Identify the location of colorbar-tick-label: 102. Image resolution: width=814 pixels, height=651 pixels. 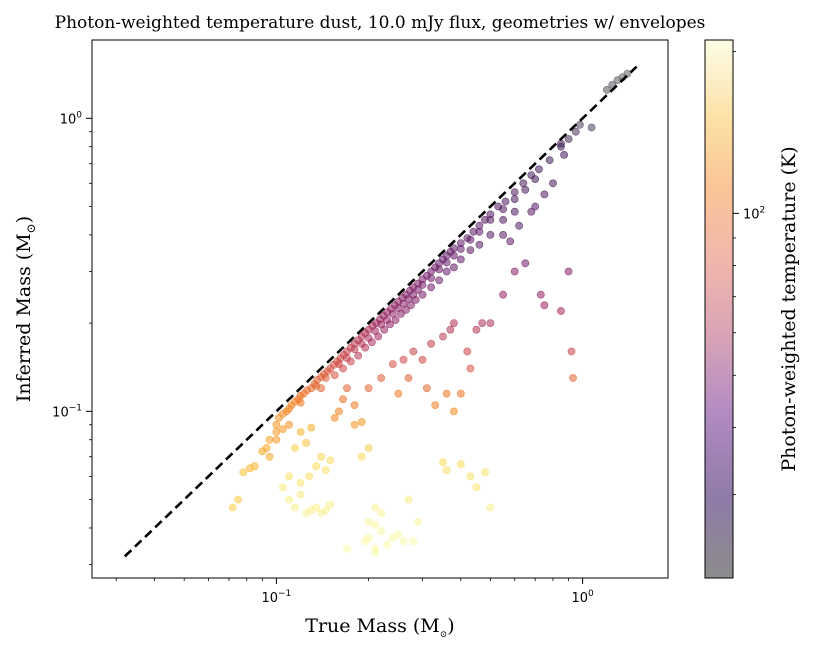
(754, 213).